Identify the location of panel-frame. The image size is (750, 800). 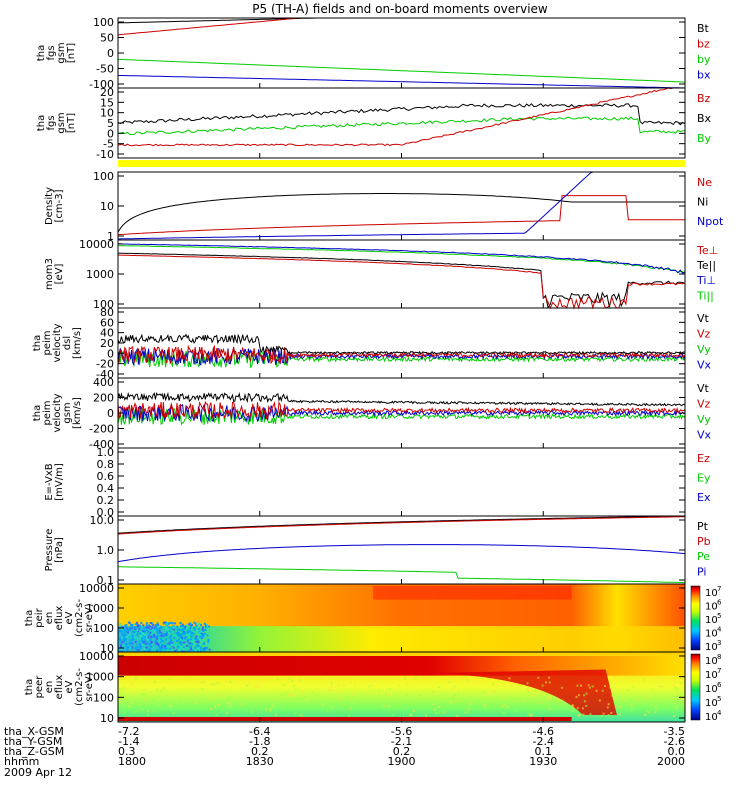
(401, 482).